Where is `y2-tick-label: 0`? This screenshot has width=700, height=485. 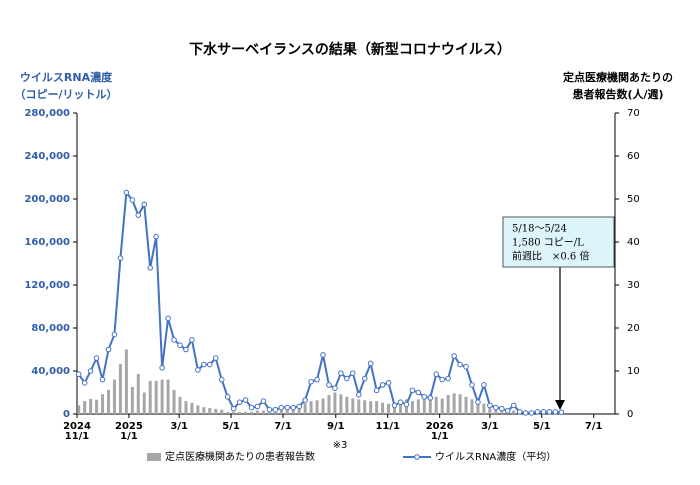
y2-tick-label: 0 is located at coordinates (630, 414).